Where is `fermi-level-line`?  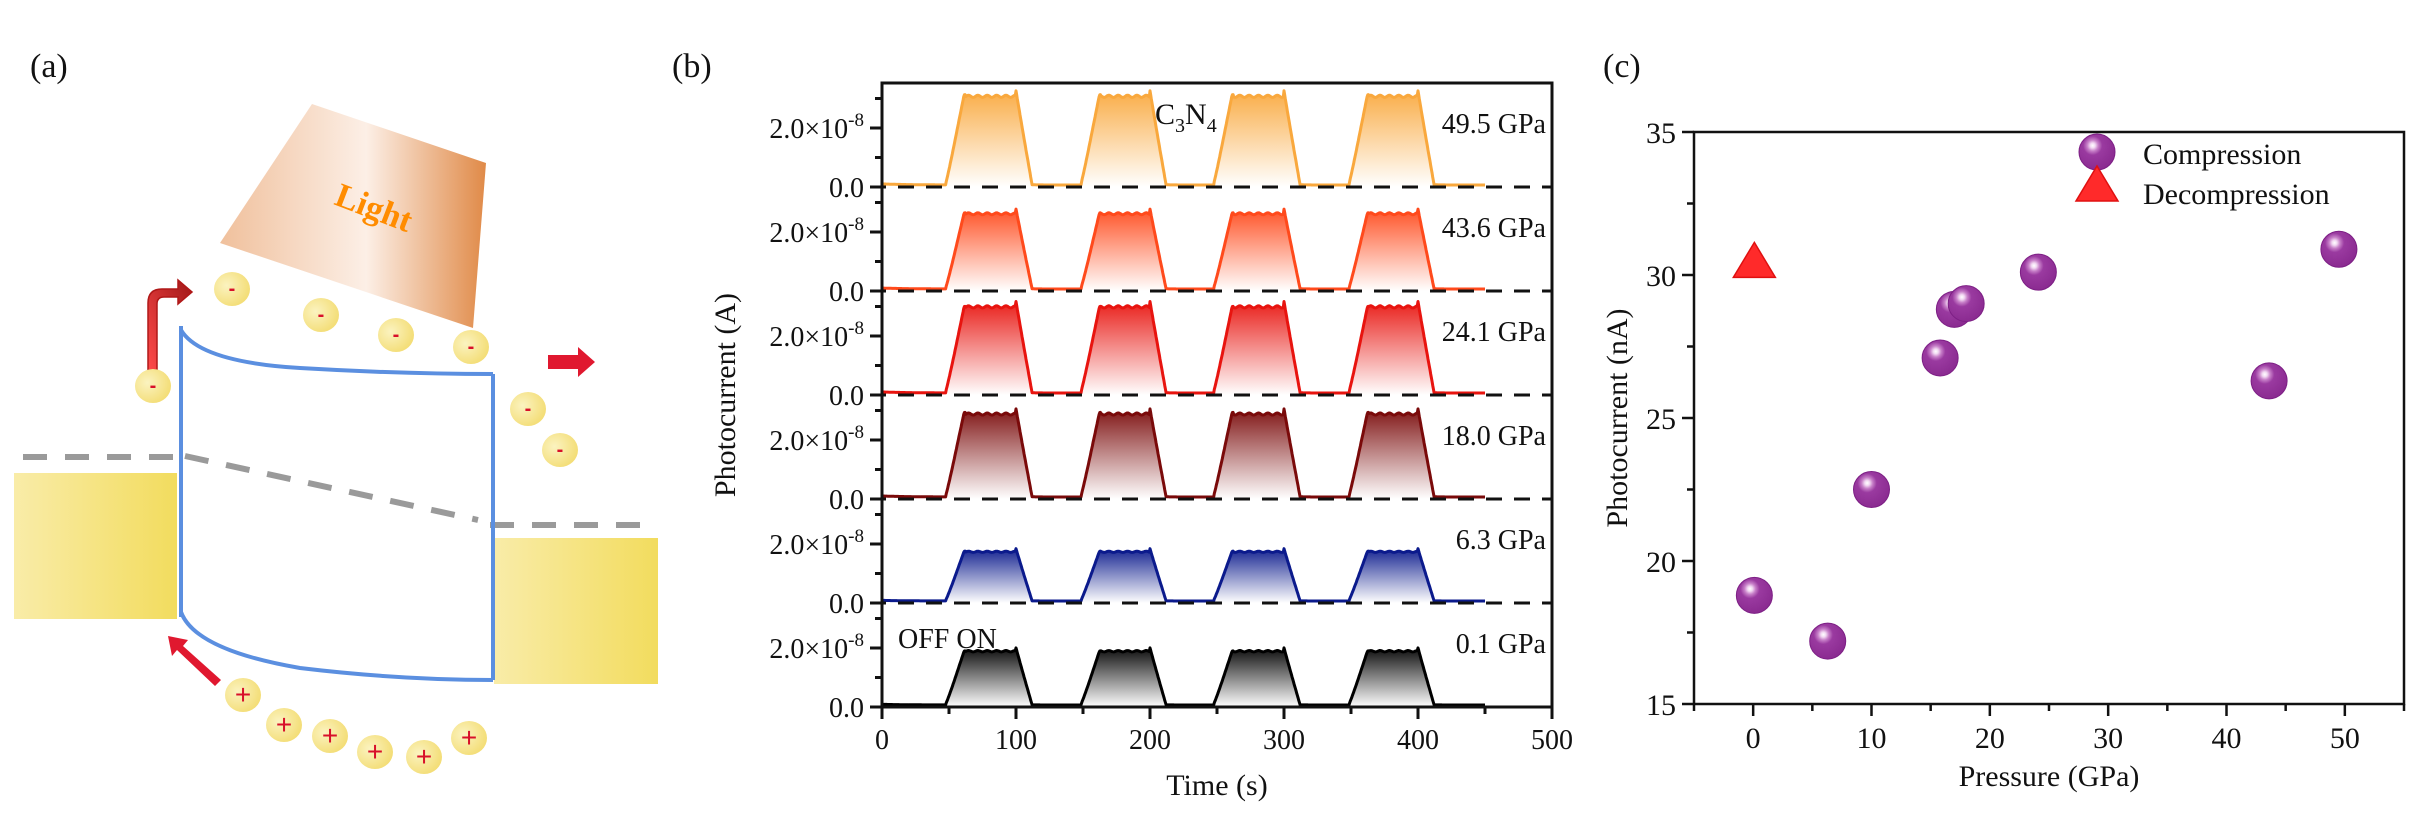 fermi-level-line is located at coordinates (336, 490).